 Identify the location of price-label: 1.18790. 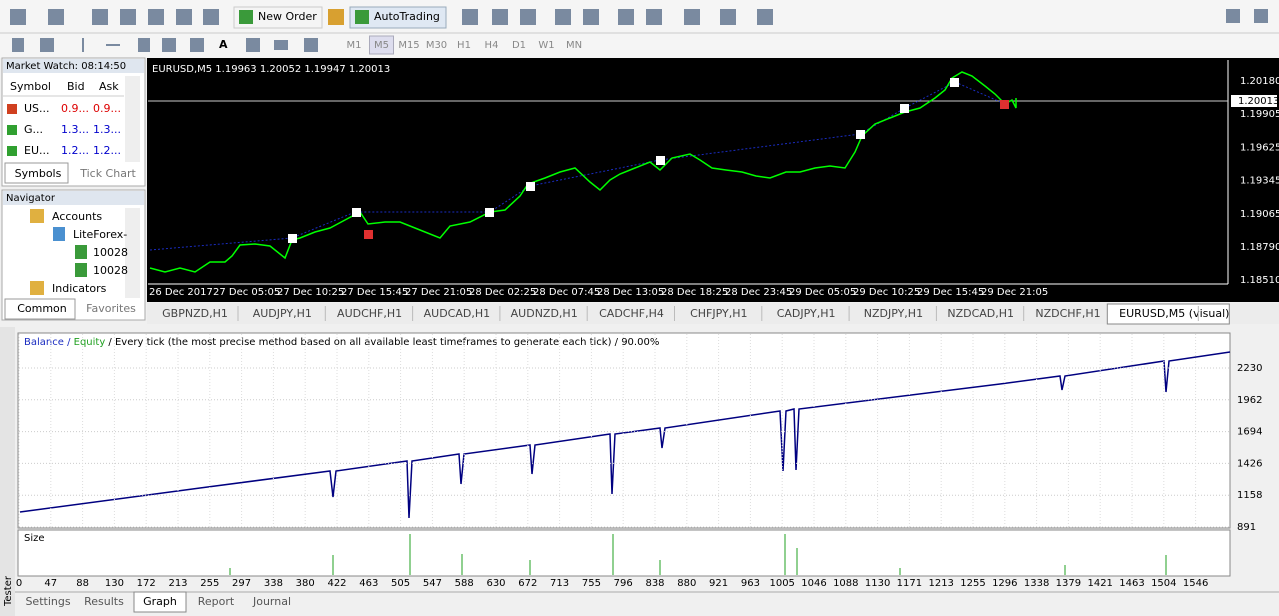
(1259, 247).